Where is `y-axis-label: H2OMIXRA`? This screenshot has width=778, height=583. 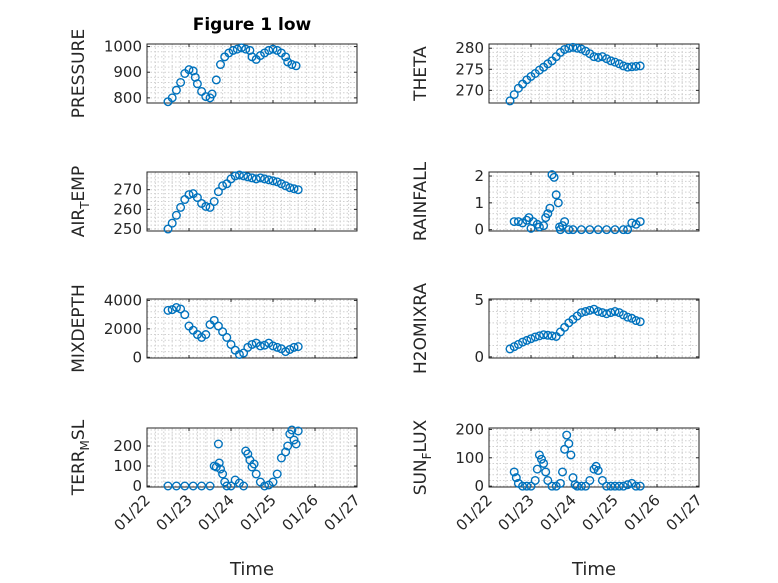
y-axis-label: H2OMIXRA is located at coordinates (421, 328).